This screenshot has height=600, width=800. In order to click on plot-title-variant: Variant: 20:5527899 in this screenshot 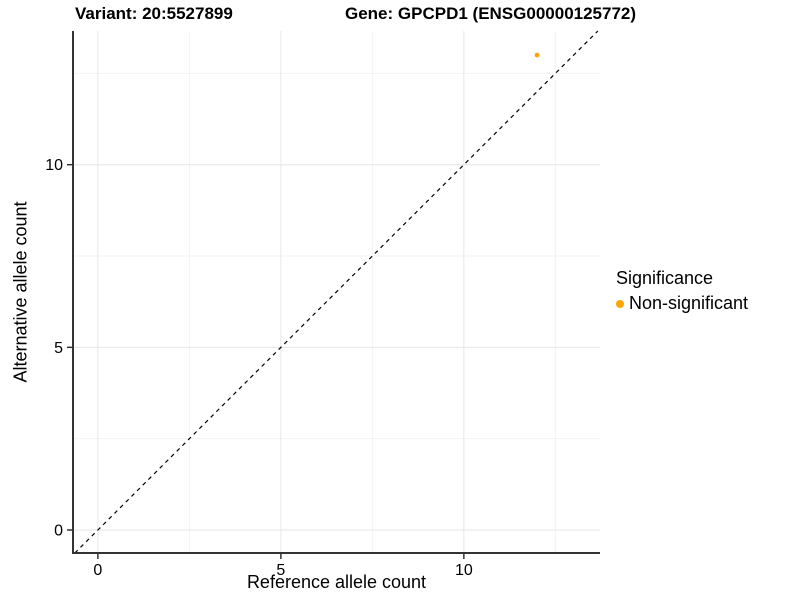, I will do `click(154, 13)`.